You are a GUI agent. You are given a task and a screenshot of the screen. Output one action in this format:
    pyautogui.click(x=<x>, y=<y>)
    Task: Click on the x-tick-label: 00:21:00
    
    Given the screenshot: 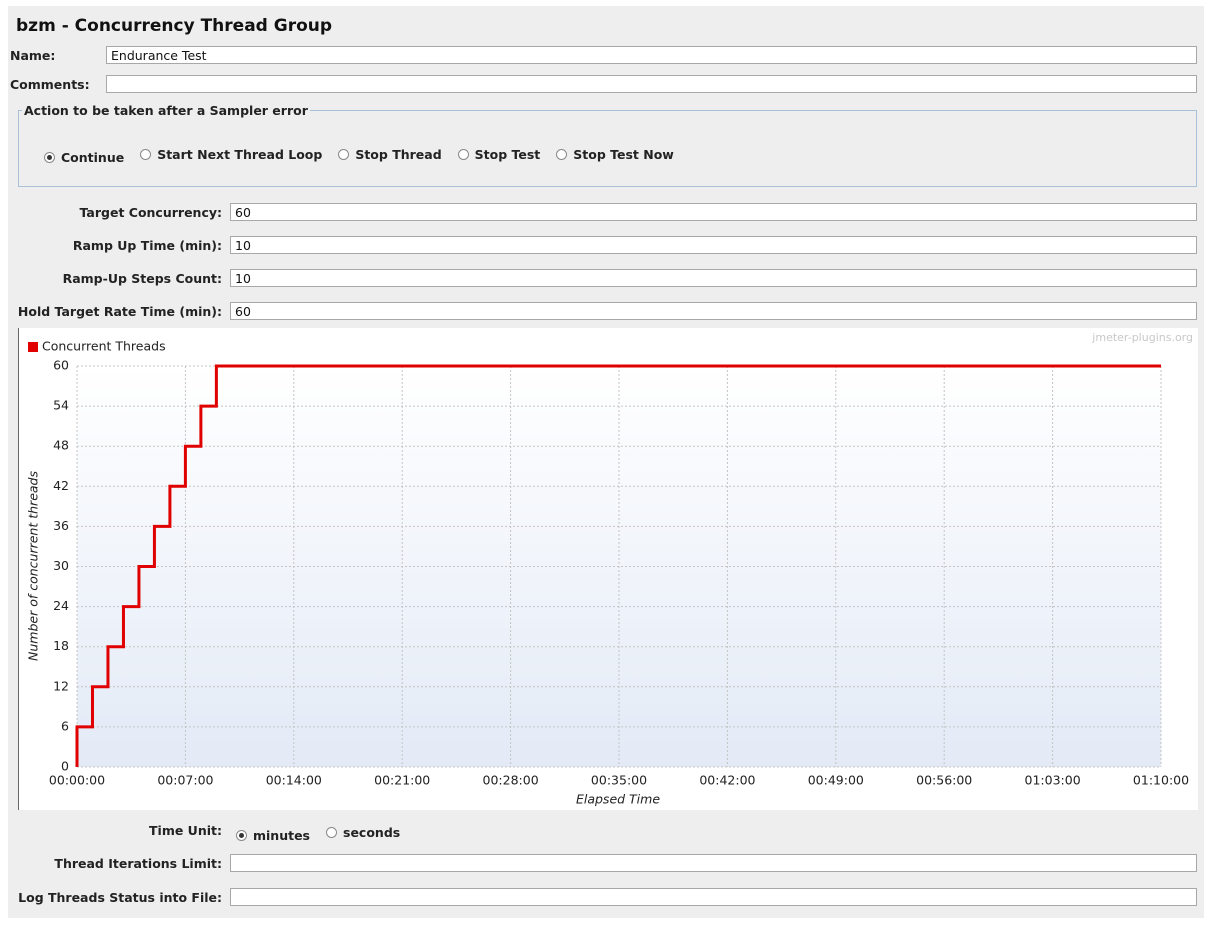 What is the action you would take?
    pyautogui.click(x=402, y=780)
    